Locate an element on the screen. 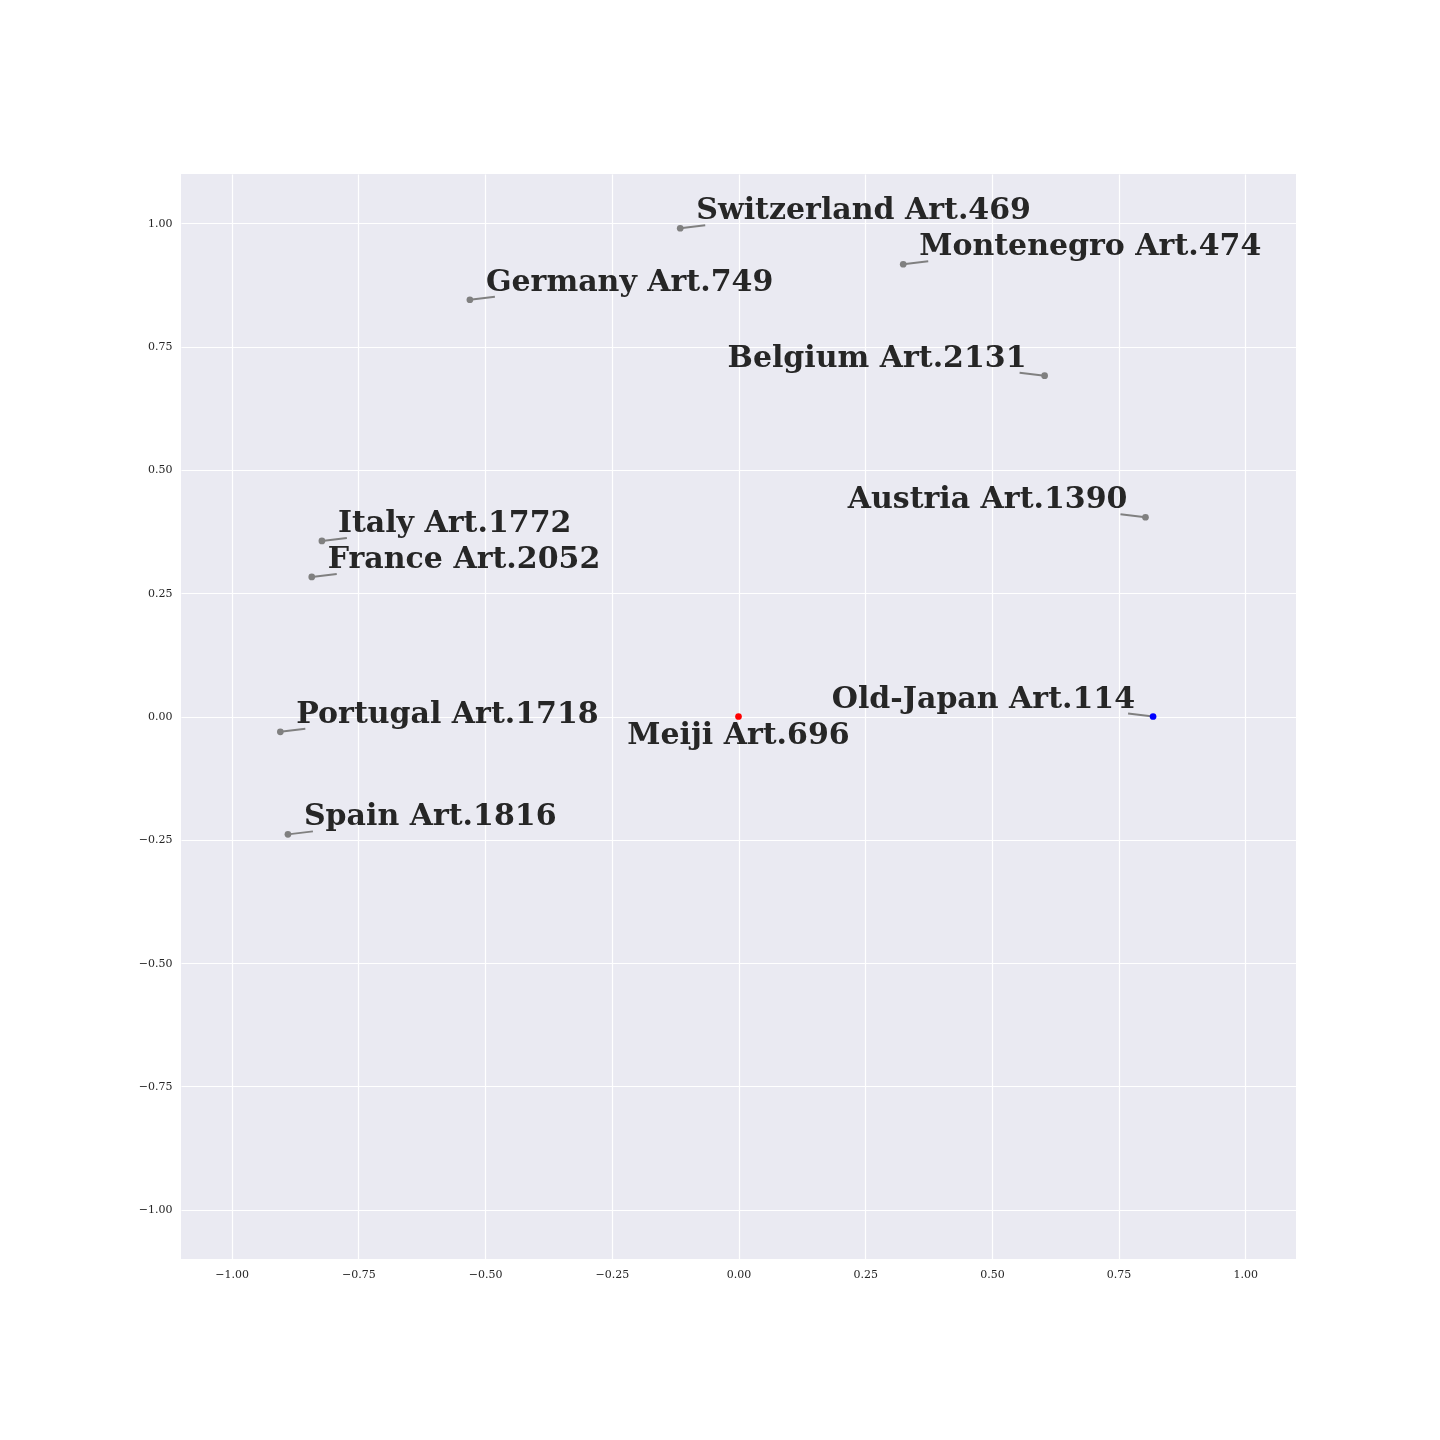  annotation: Spain Art.1816 is located at coordinates (430, 815).